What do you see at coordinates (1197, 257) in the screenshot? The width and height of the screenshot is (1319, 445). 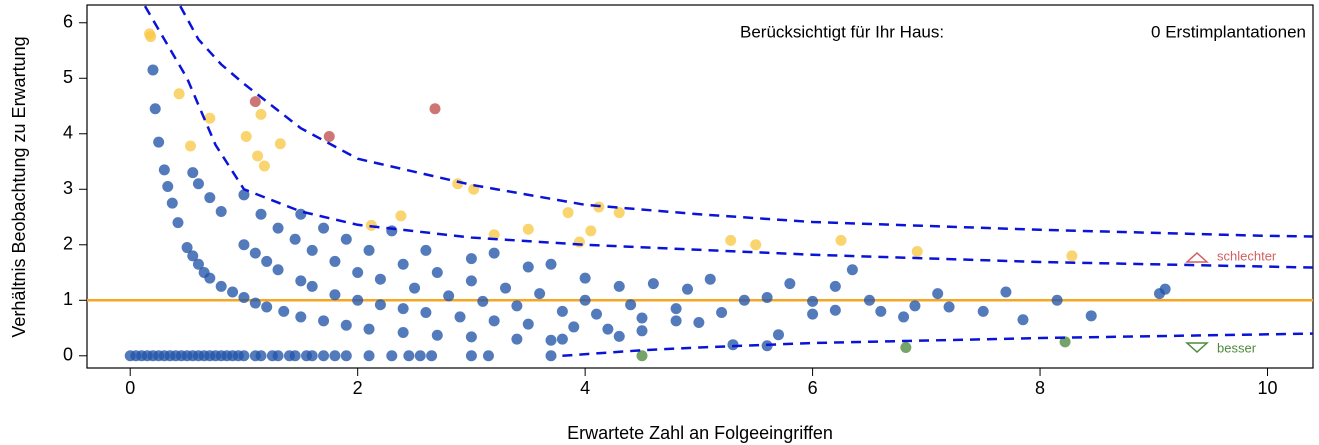 I see `worse-marker` at bounding box center [1197, 257].